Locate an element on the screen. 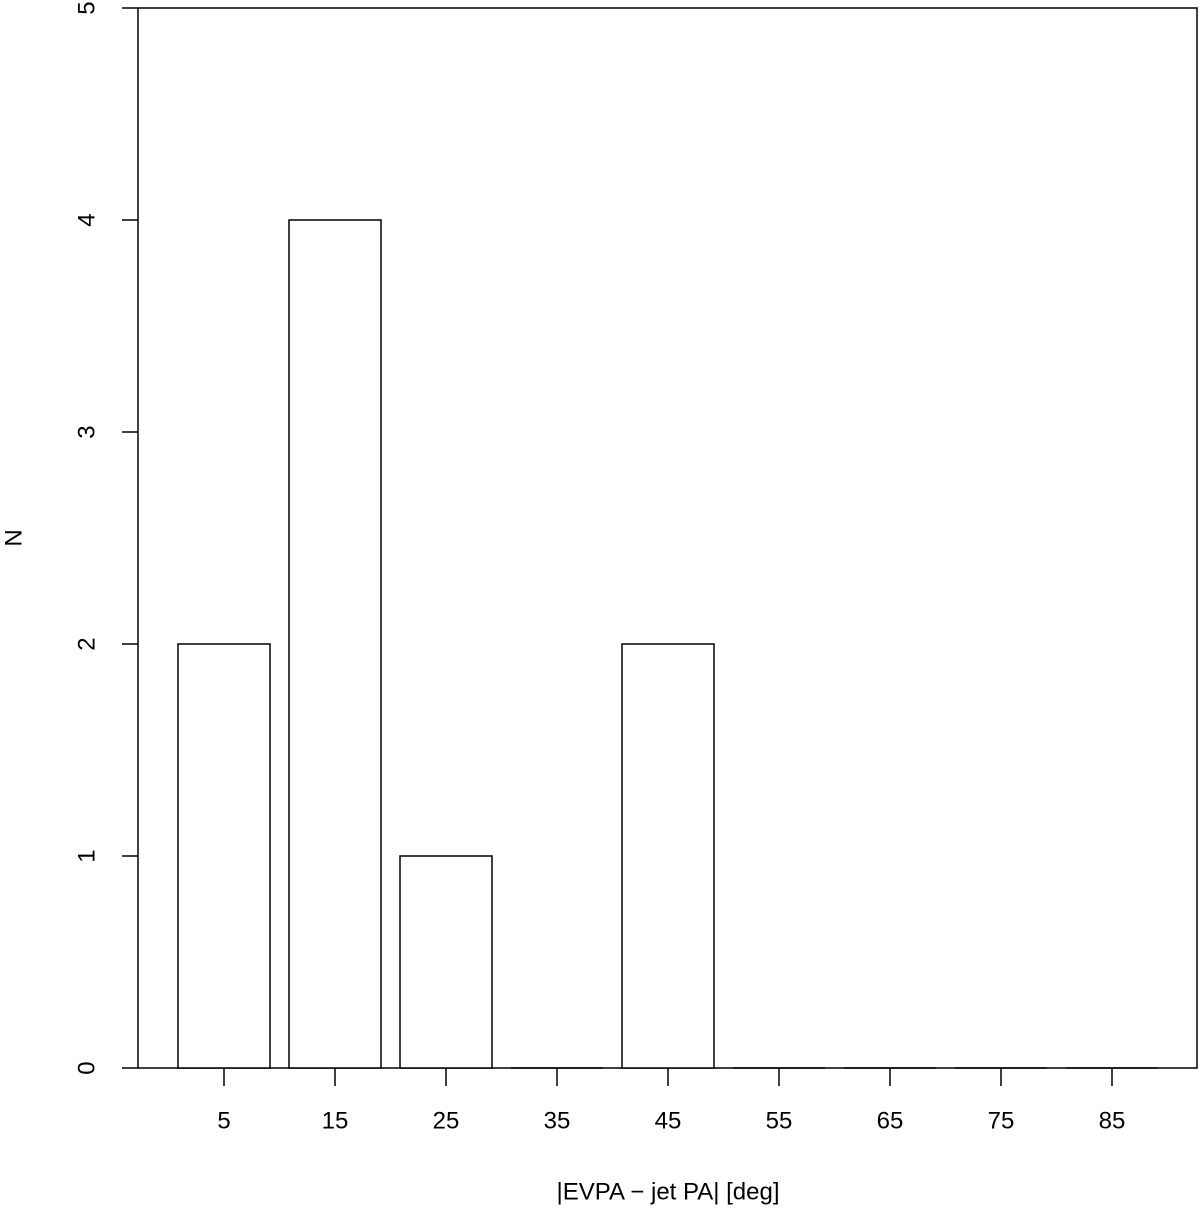 This screenshot has height=1211, width=1200. x-tick-label: 45 is located at coordinates (668, 1120).